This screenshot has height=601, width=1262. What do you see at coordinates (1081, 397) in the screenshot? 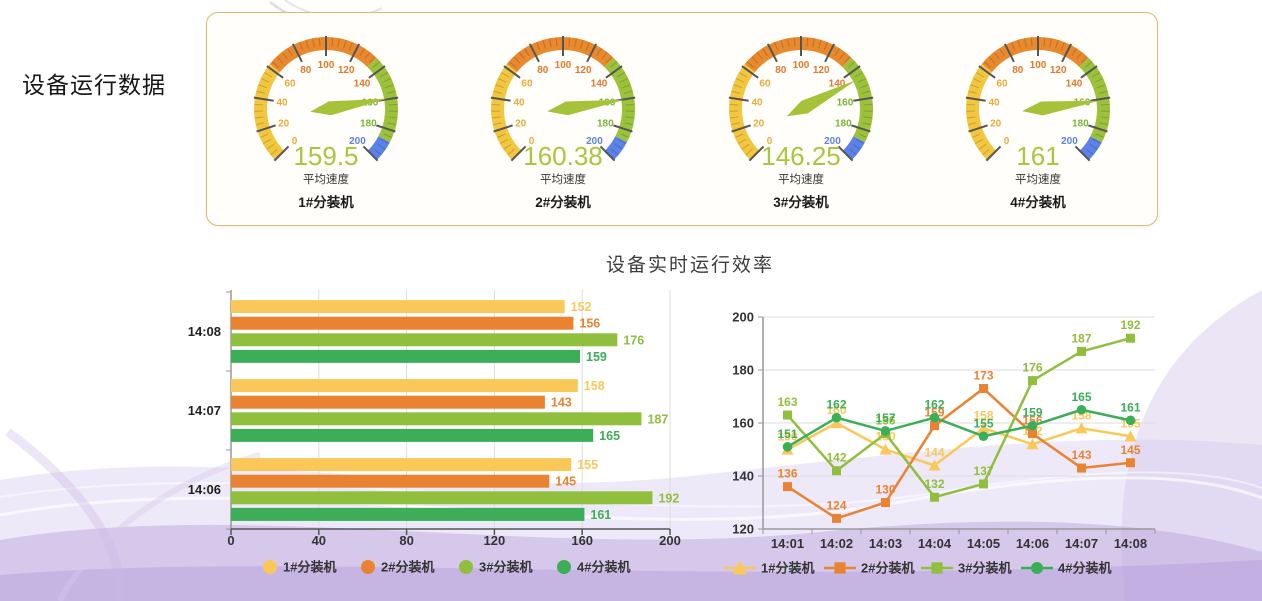
I see `line-value-label: 165` at bounding box center [1081, 397].